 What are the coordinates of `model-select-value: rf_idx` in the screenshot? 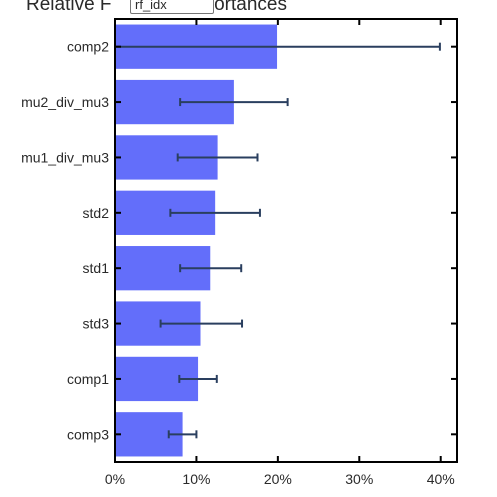 It's located at (151, 6).